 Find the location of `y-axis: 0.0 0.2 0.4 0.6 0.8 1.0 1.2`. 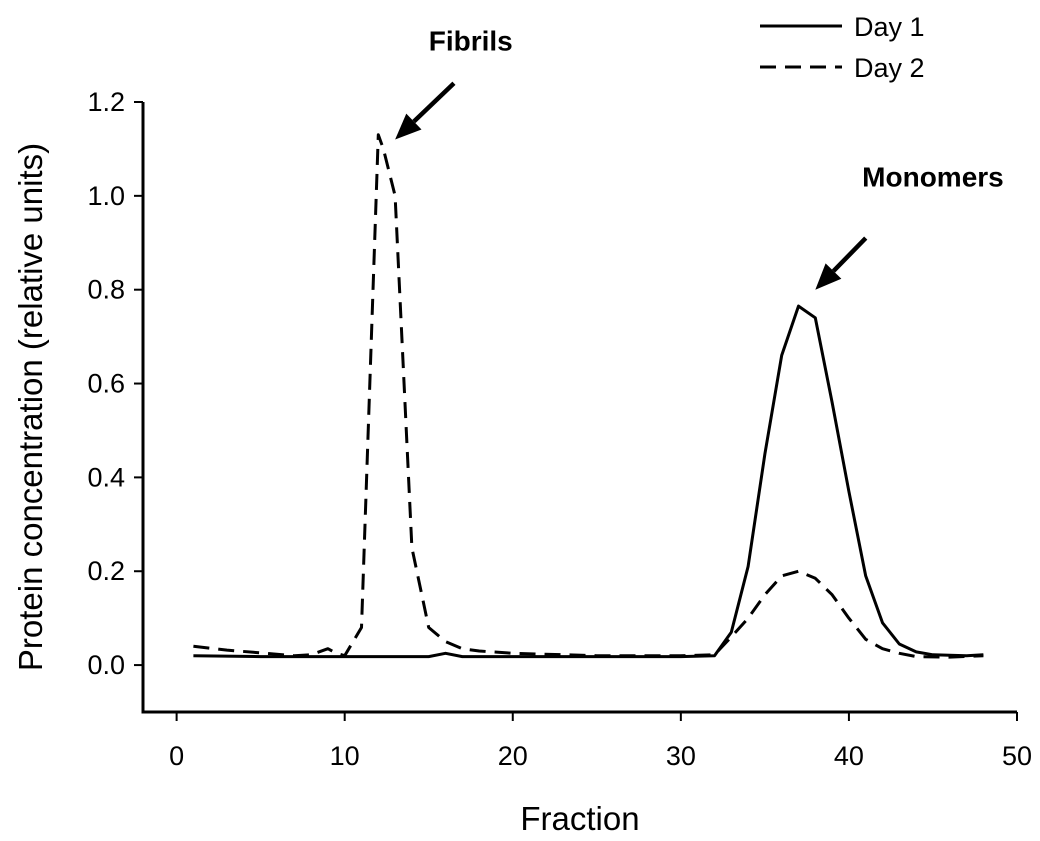

y-axis: 0.0 0.2 0.4 0.6 0.8 1.0 1.2 is located at coordinates (116, 400).